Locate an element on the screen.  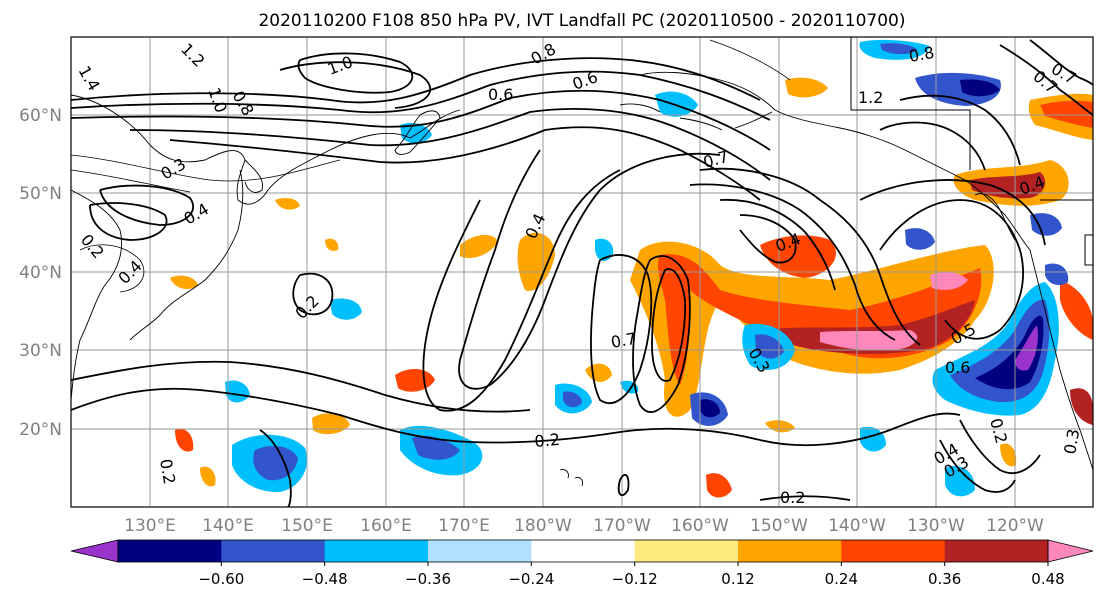
colorbar-extend-high is located at coordinates (1070, 551).